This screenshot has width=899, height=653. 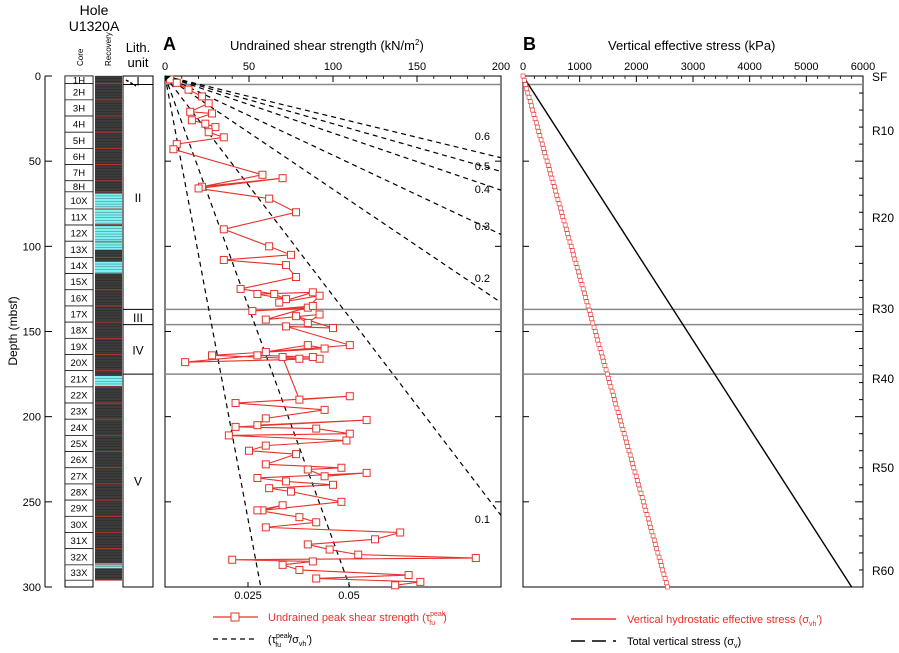 What do you see at coordinates (327, 45) in the screenshot?
I see `panel-a-title: Undrained shear strength (kN/m2)` at bounding box center [327, 45].